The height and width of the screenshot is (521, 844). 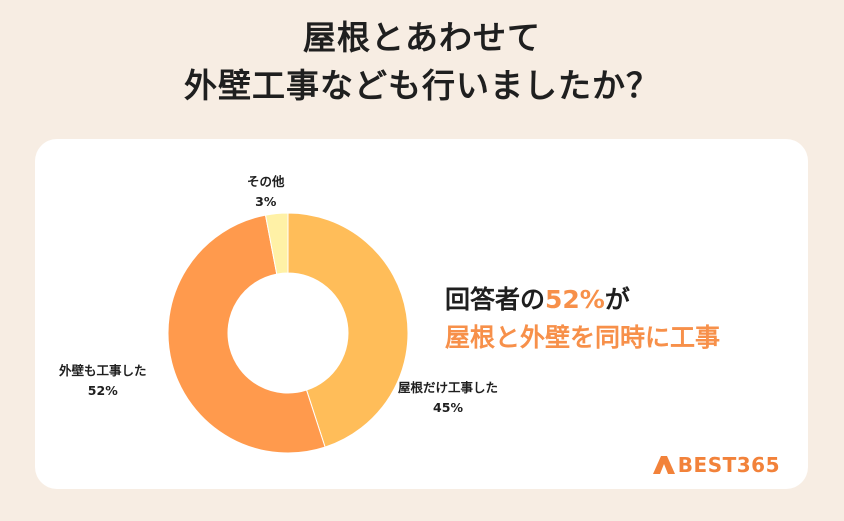 What do you see at coordinates (448, 398) in the screenshot?
I see `slice-label-roof-only: 屋根だけ工事した 45%` at bounding box center [448, 398].